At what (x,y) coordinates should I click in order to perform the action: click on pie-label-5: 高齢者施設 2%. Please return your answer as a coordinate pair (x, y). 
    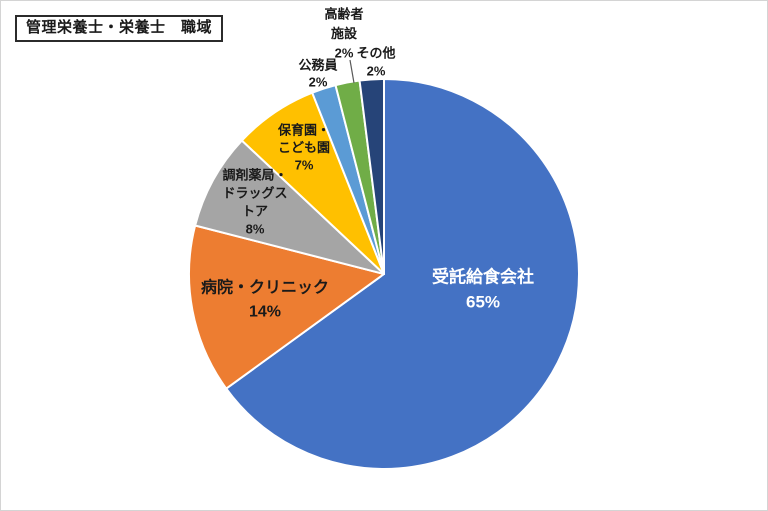
    Looking at the image, I should click on (343, 34).